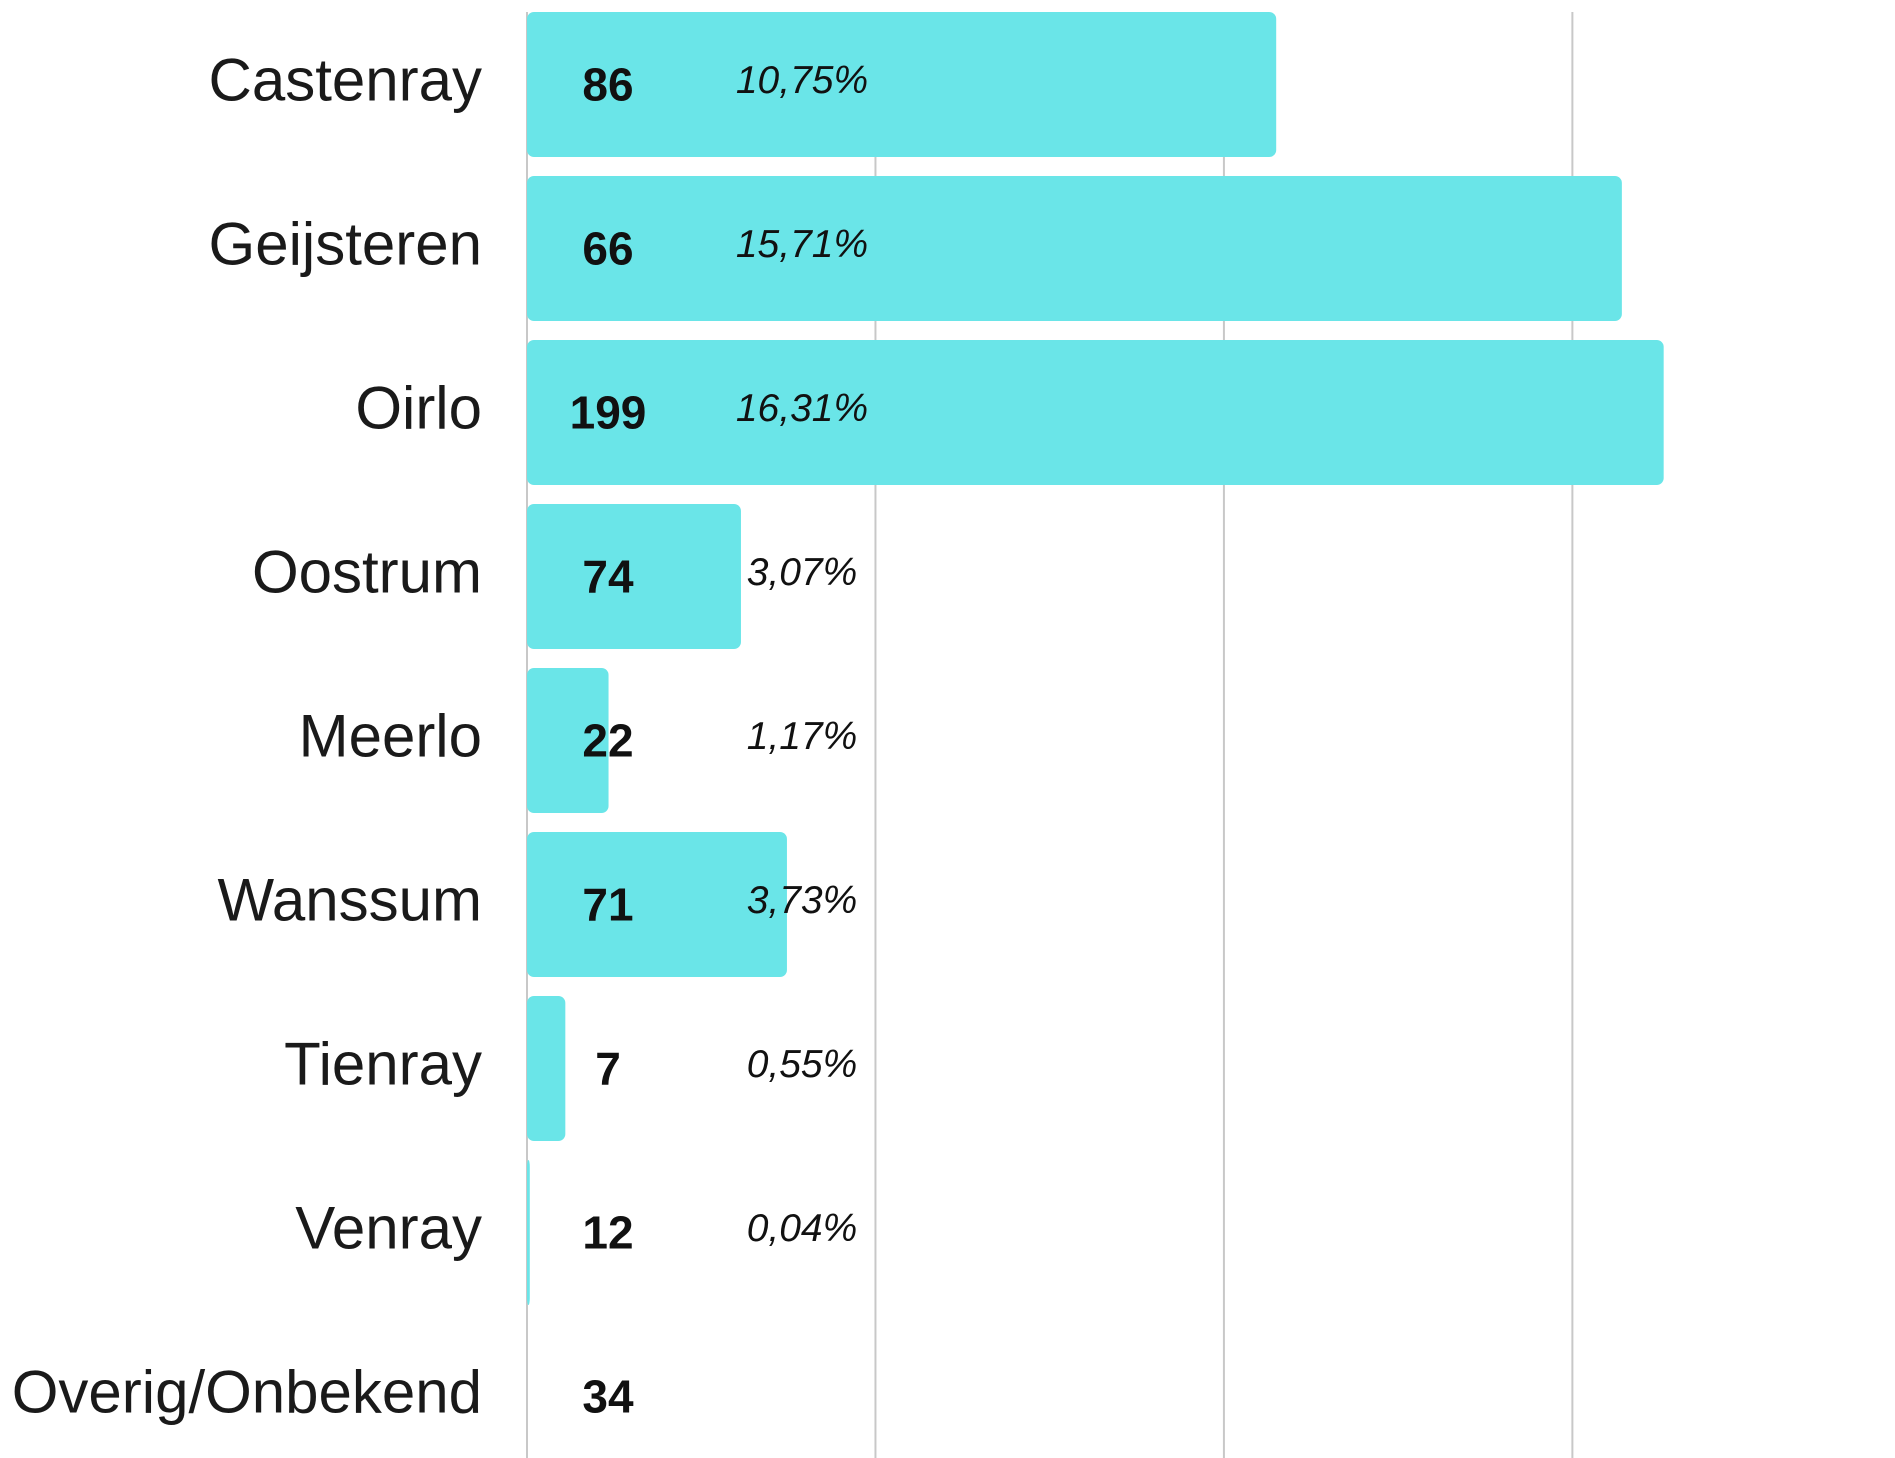 Image resolution: width=1895 pixels, height=1458 pixels. I want to click on category-label: Wanssum, so click(350, 899).